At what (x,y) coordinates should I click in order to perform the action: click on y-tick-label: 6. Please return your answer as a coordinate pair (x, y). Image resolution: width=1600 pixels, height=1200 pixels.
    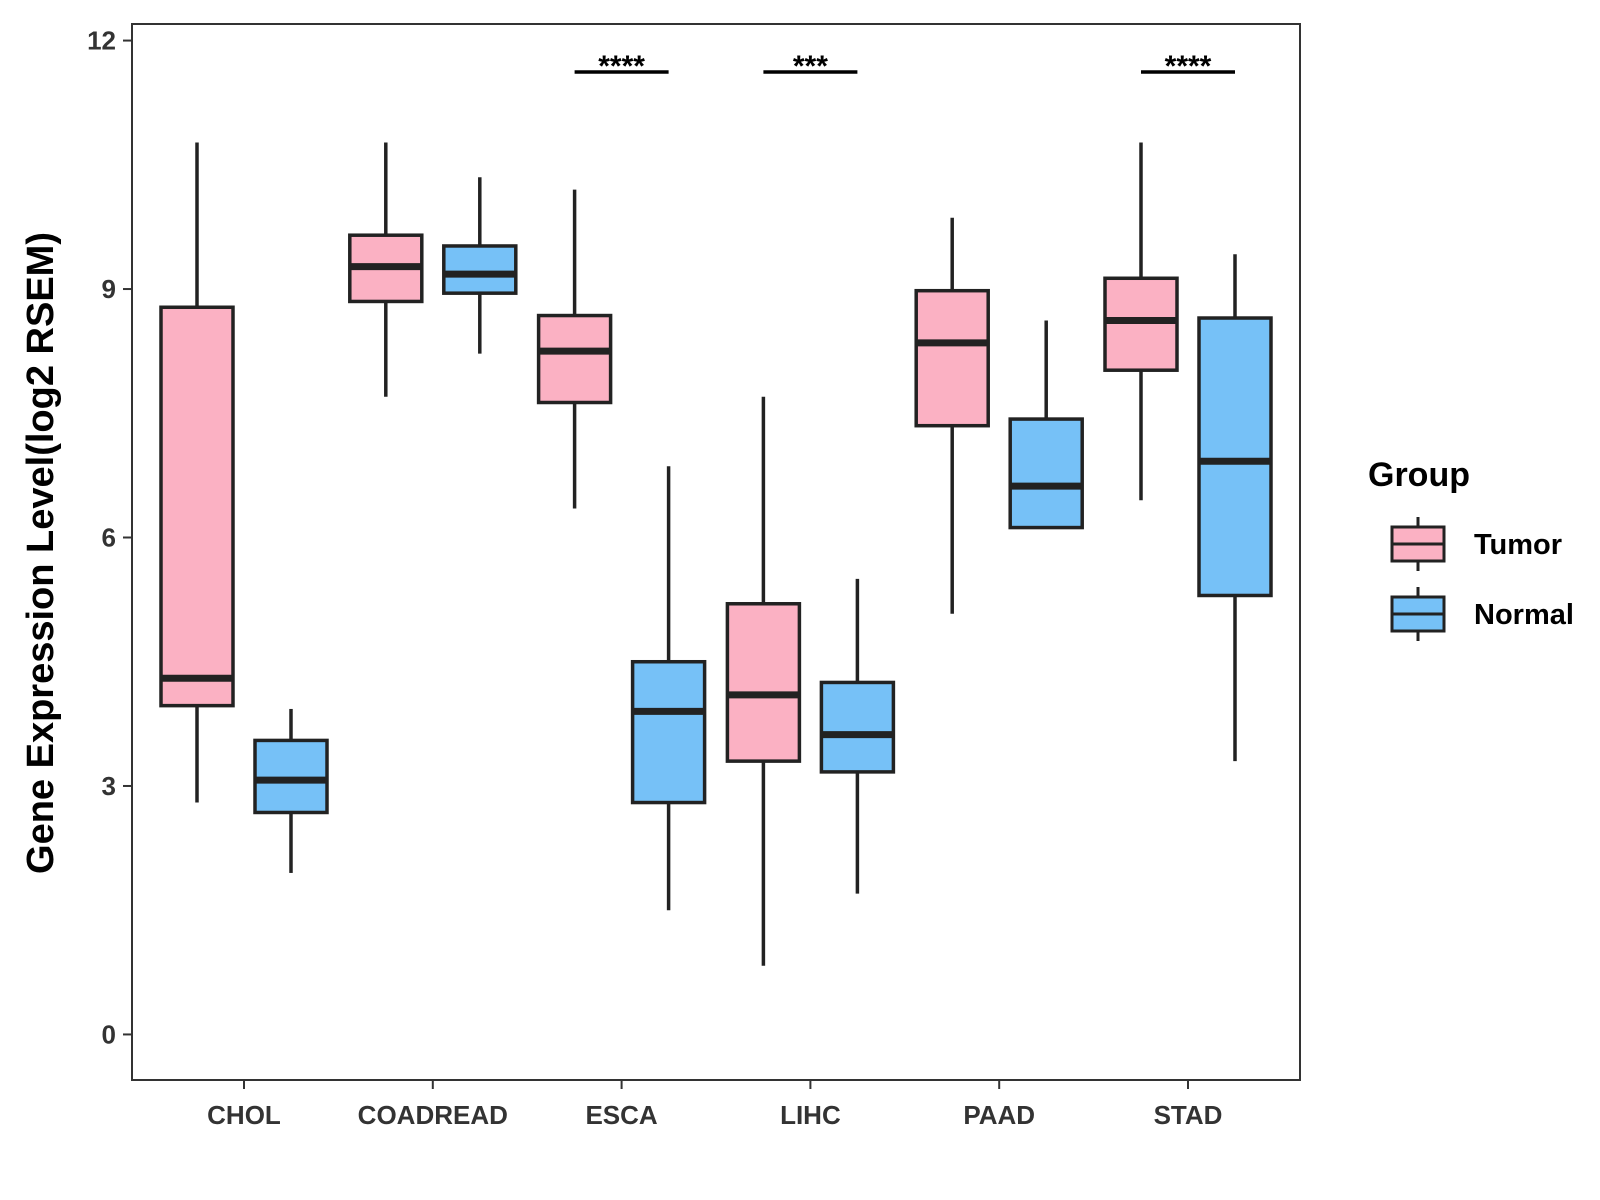
    Looking at the image, I should click on (109, 538).